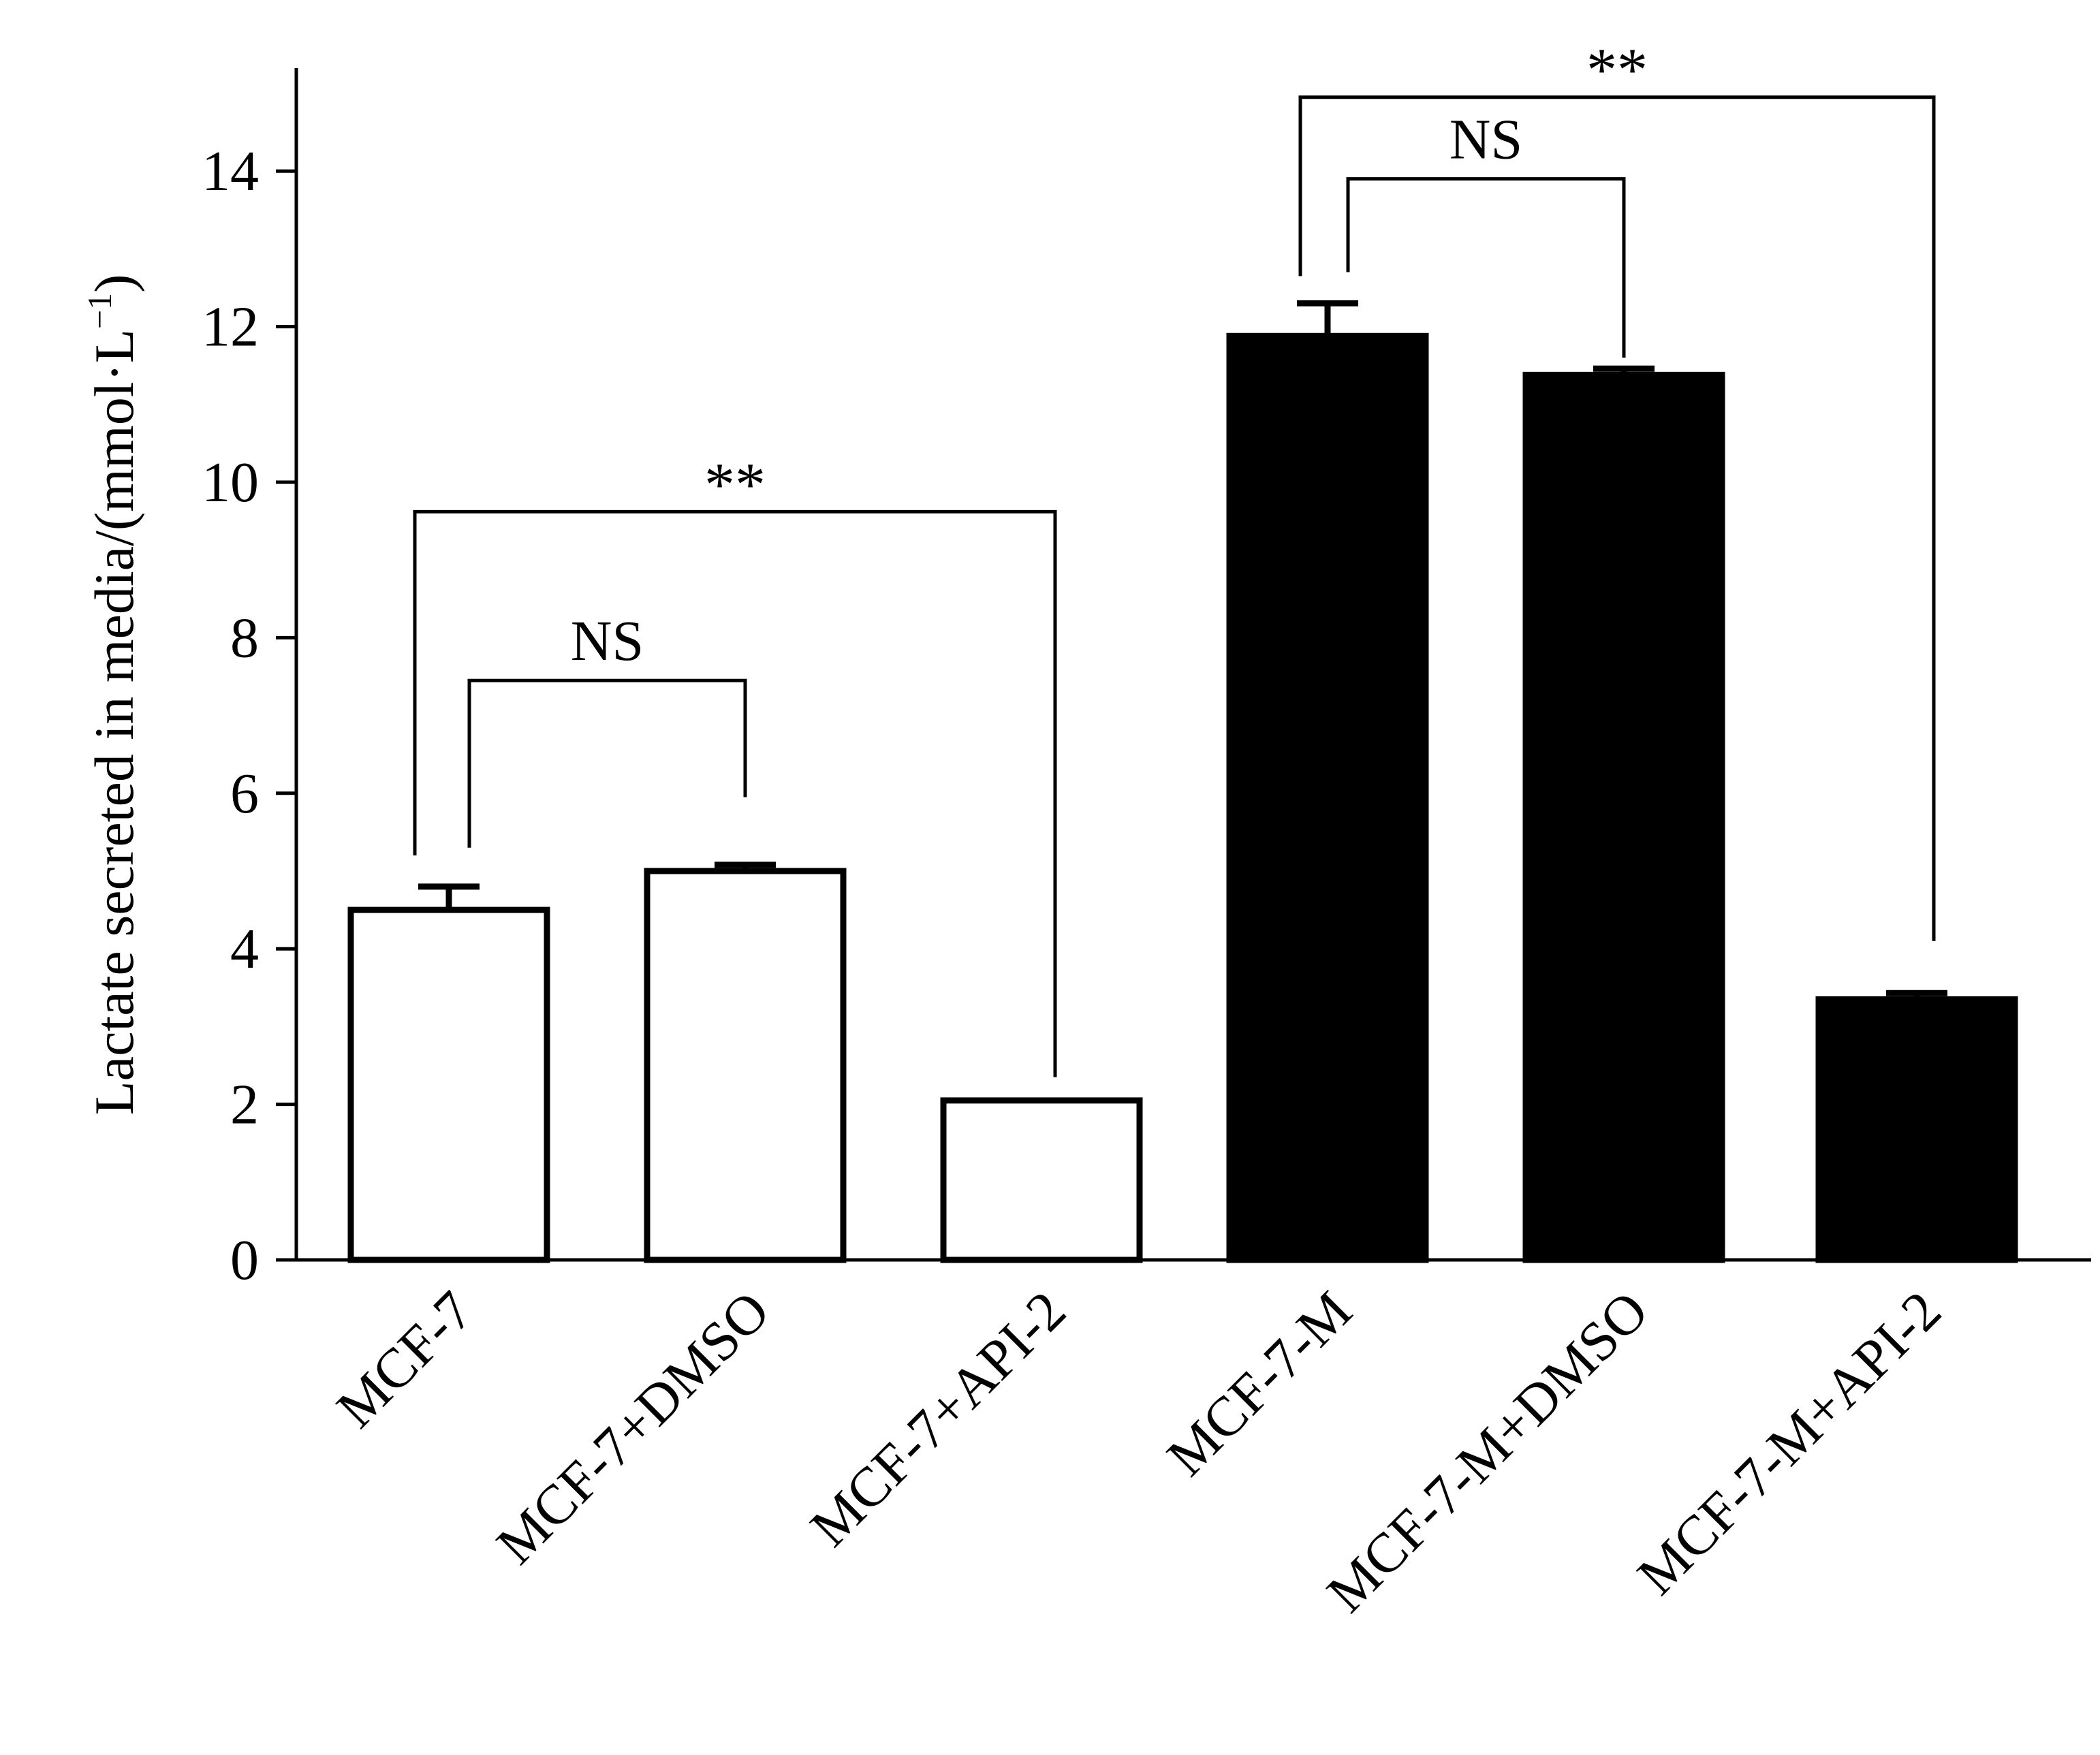 Image resolution: width=2100 pixels, height=1755 pixels. What do you see at coordinates (244, 793) in the screenshot?
I see `y-tick-label: 6` at bounding box center [244, 793].